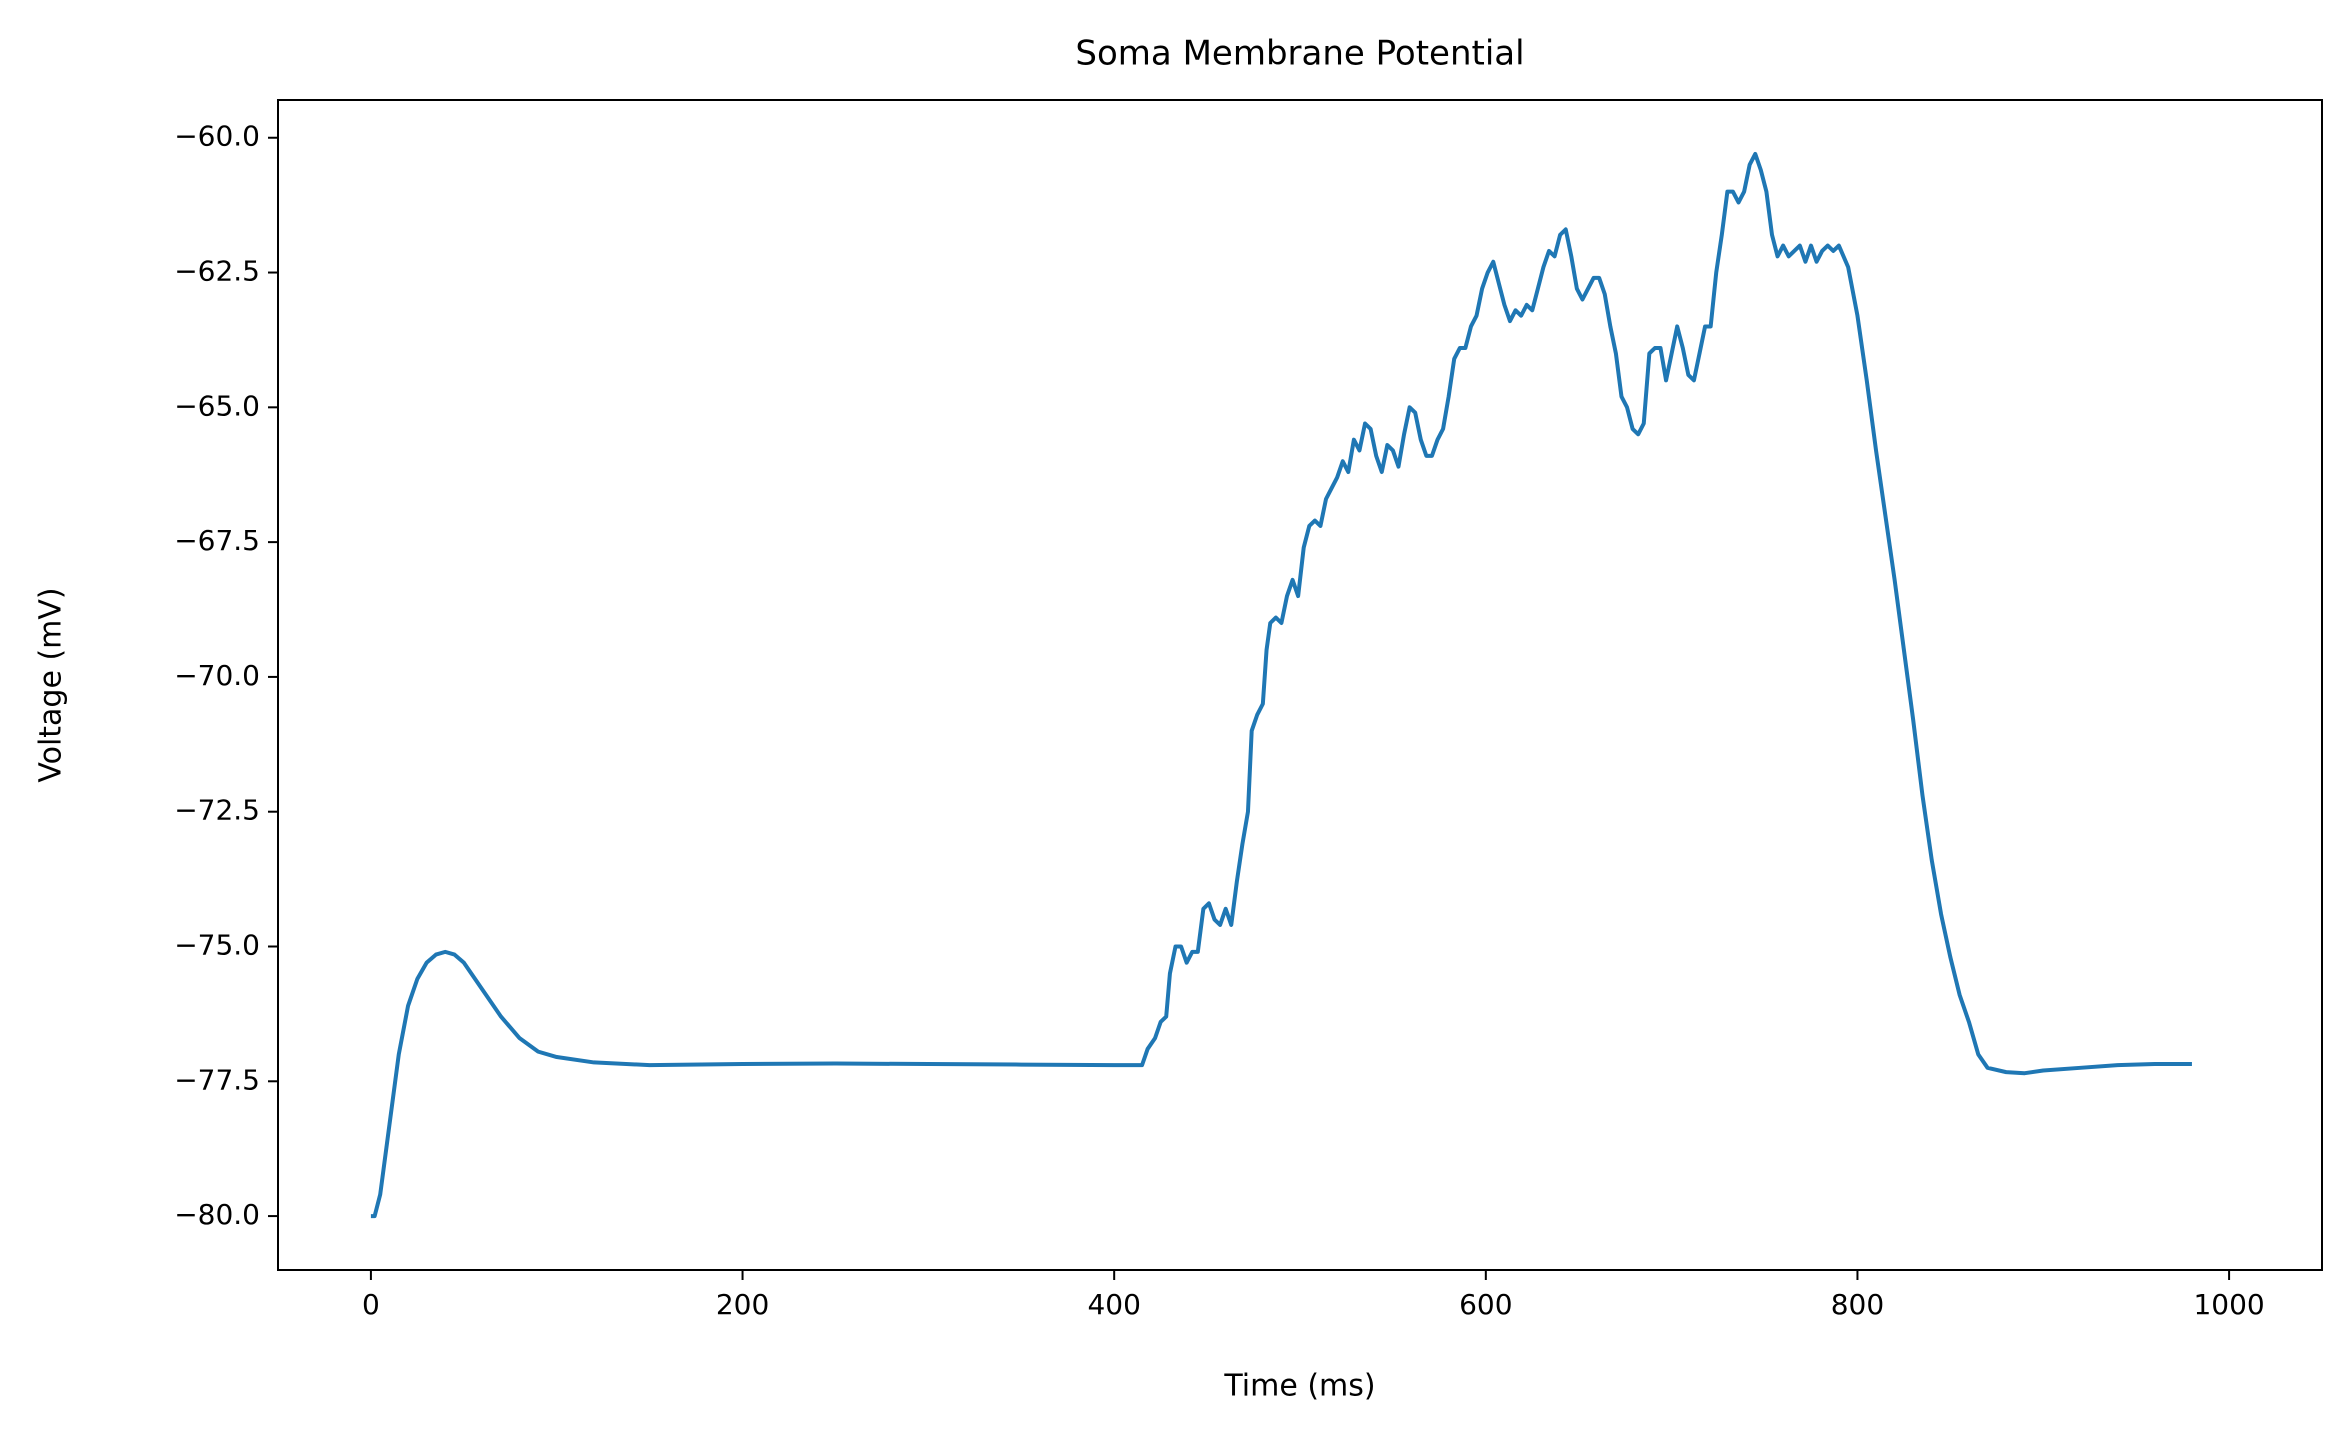  I want to click on y-tick-label: −70.0, so click(217, 675).